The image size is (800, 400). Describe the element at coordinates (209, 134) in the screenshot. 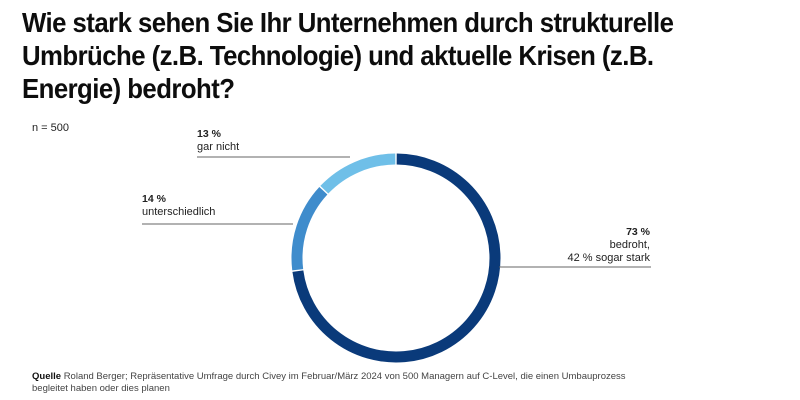

I see `data-label-gar-nicht-value: 13 %` at that location.